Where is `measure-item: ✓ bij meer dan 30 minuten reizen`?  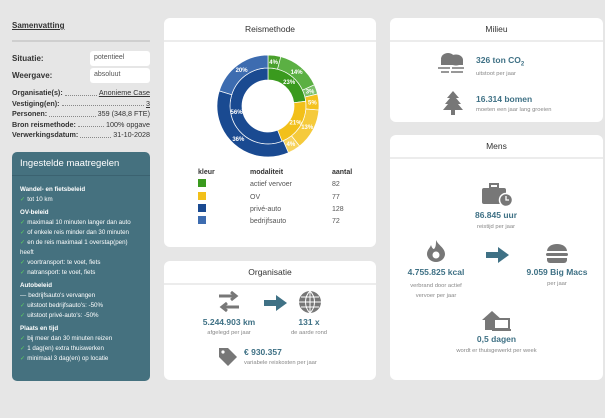 measure-item: ✓ bij meer dan 30 minuten reizen is located at coordinates (81, 339).